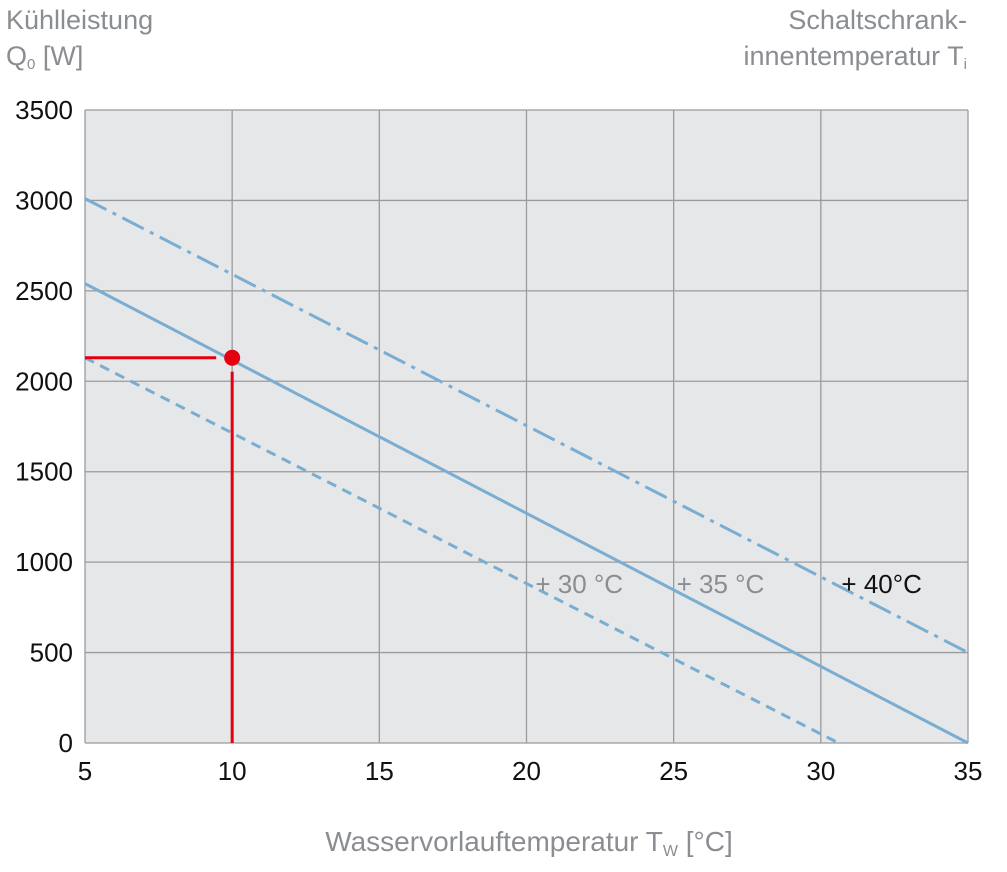  I want to click on series-label: + 40°C, so click(881, 584).